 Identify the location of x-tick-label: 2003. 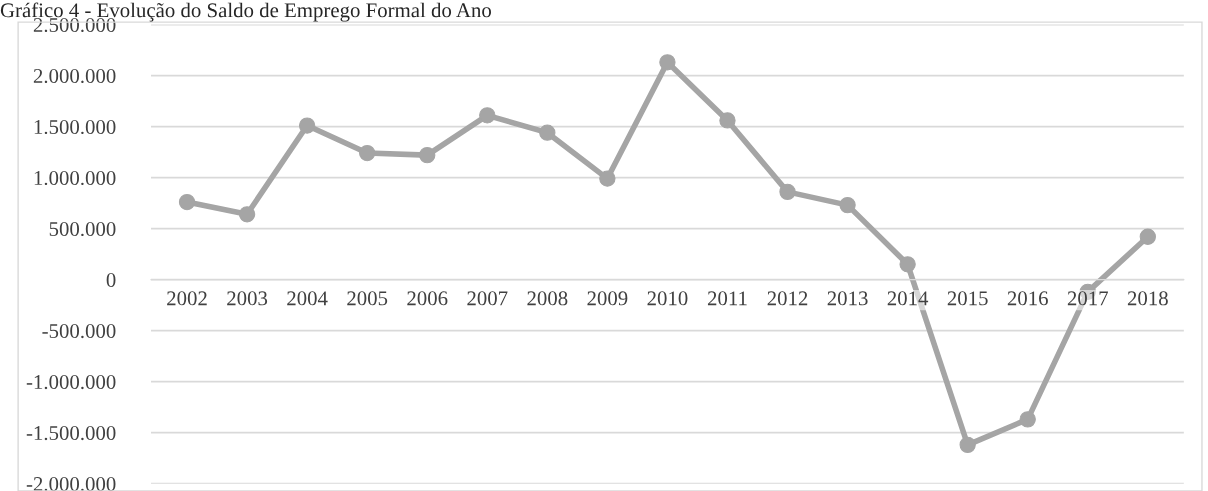
(247, 298).